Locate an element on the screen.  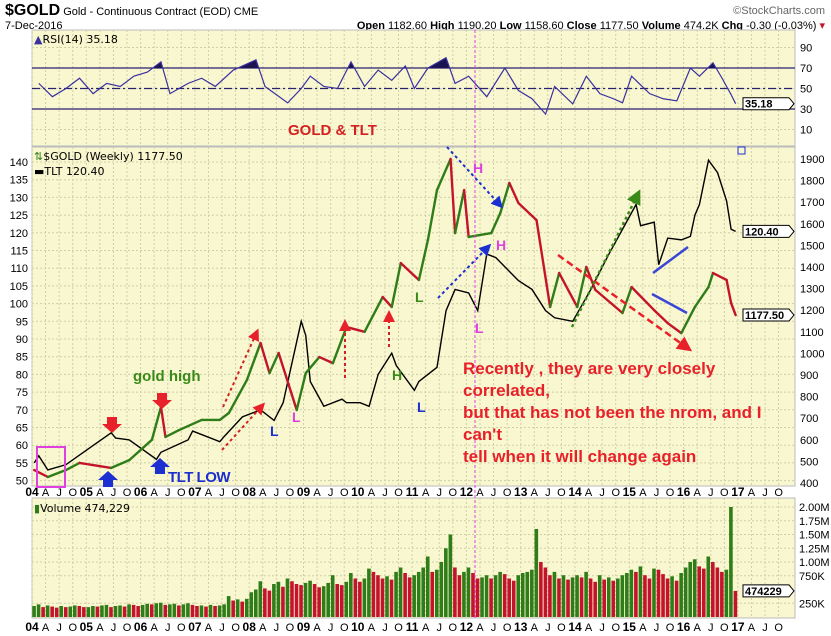
tlt-axis-label: 135 is located at coordinates (19, 181).